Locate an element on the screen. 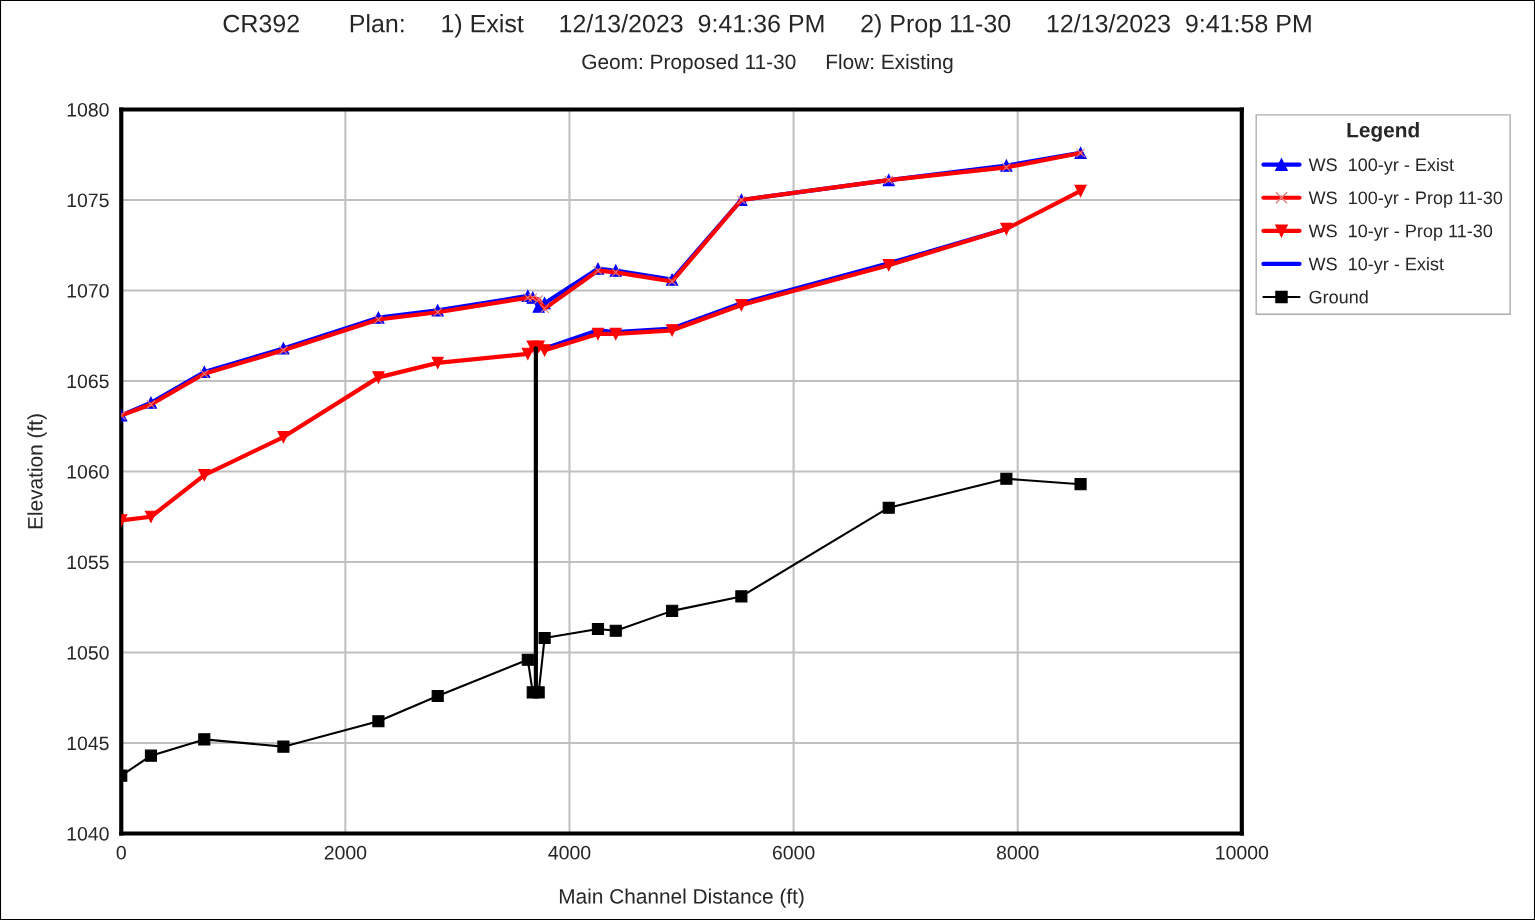 This screenshot has width=1535, height=920. x-axis-title: Main Channel Distance (ft) is located at coordinates (681, 898).